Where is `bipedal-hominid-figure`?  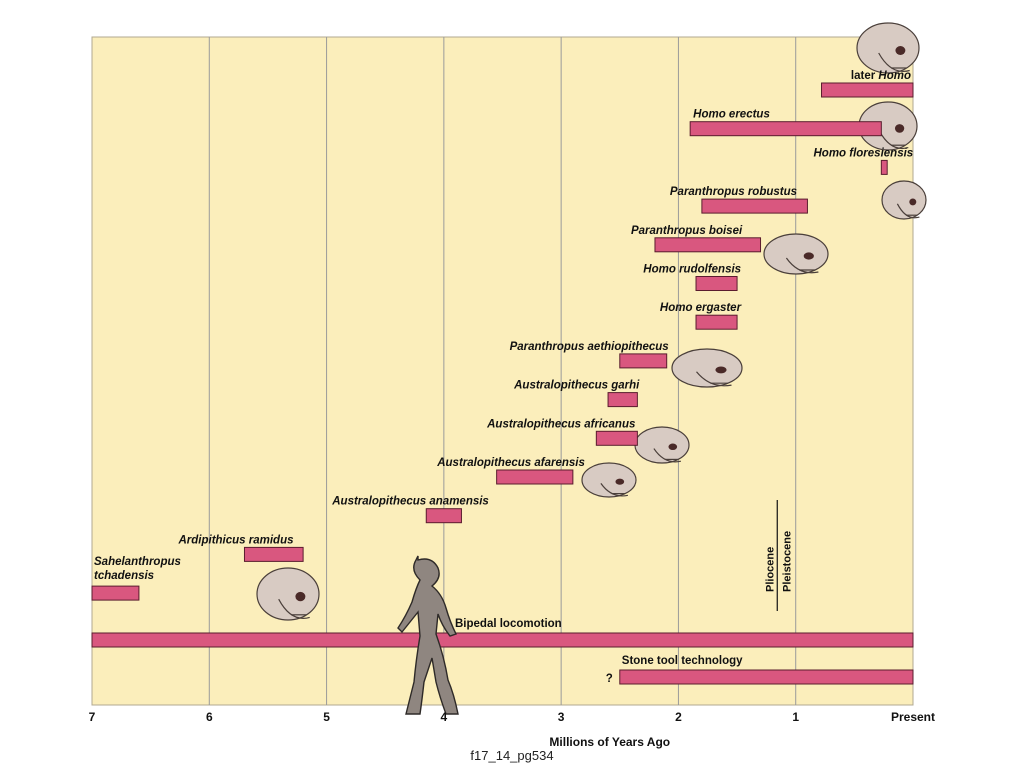 bipedal-hominid-figure is located at coordinates (428, 635).